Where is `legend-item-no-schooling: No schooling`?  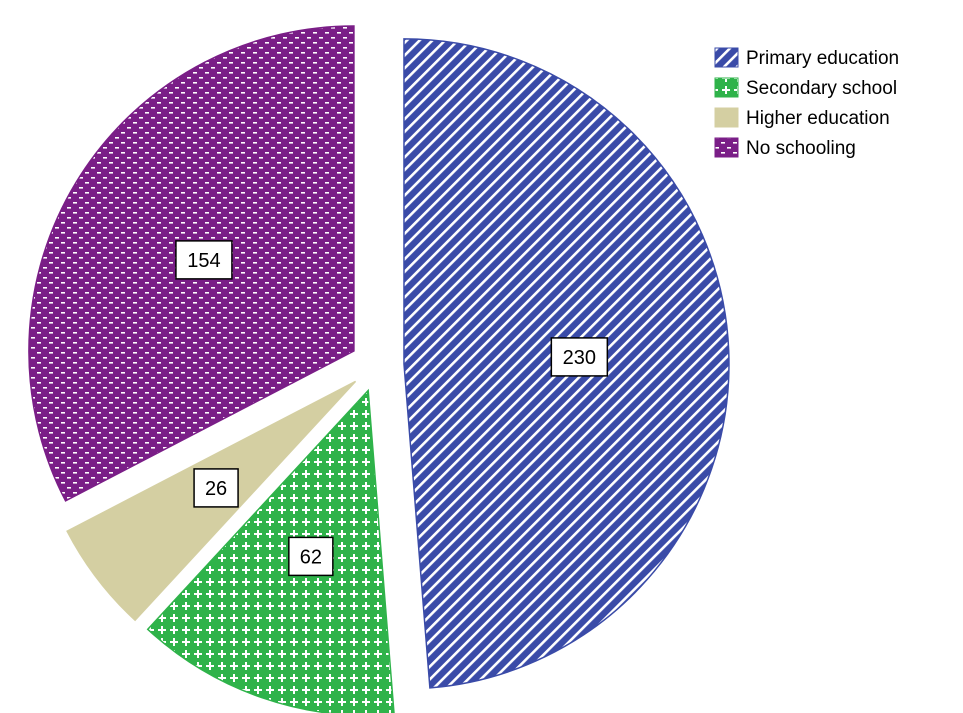 legend-item-no-schooling: No schooling is located at coordinates (785, 148).